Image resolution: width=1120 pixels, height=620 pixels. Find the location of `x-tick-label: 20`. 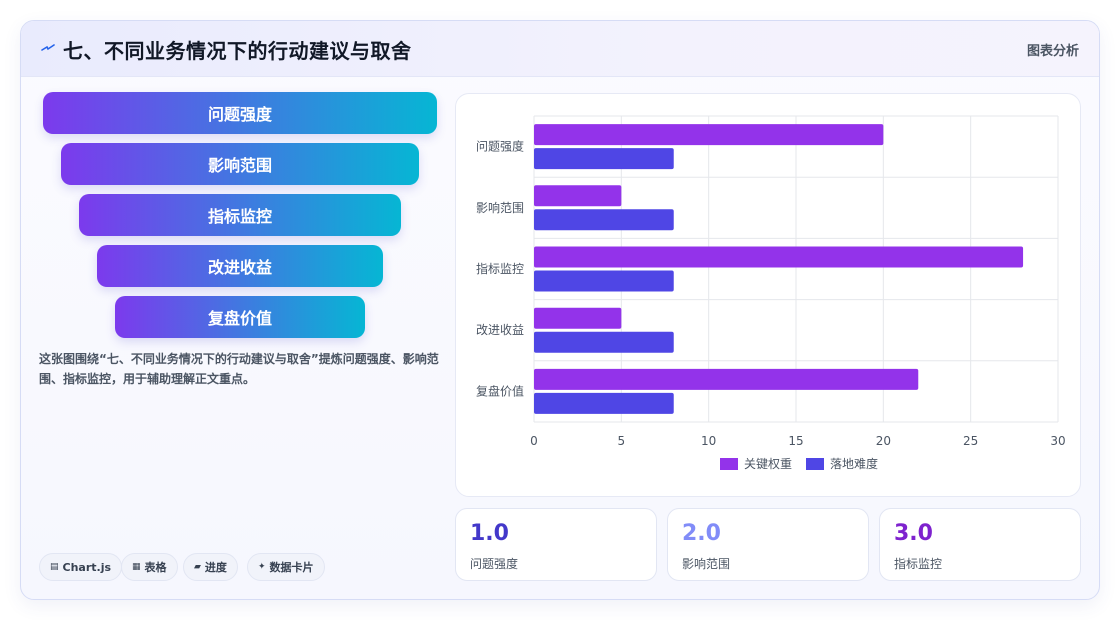

x-tick-label: 20 is located at coordinates (883, 441).